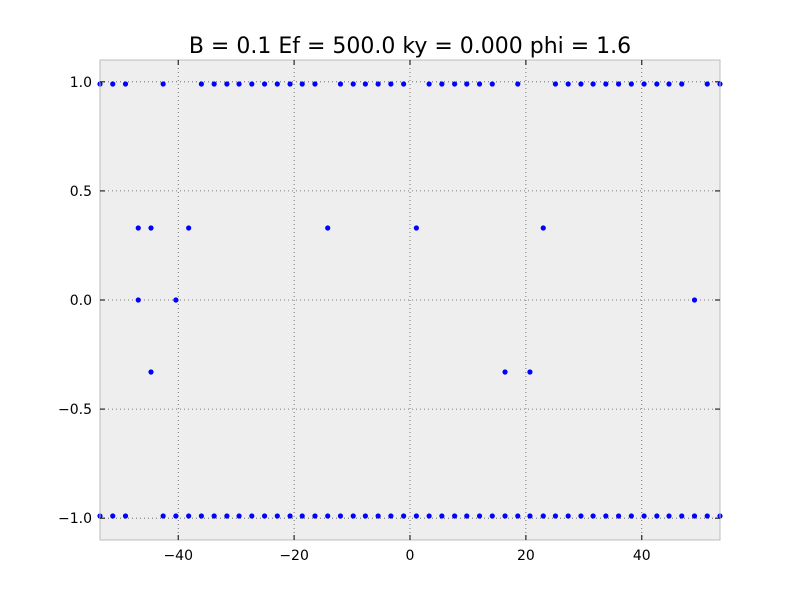 The width and height of the screenshot is (800, 600). I want to click on x-tick-label: 0, so click(410, 556).